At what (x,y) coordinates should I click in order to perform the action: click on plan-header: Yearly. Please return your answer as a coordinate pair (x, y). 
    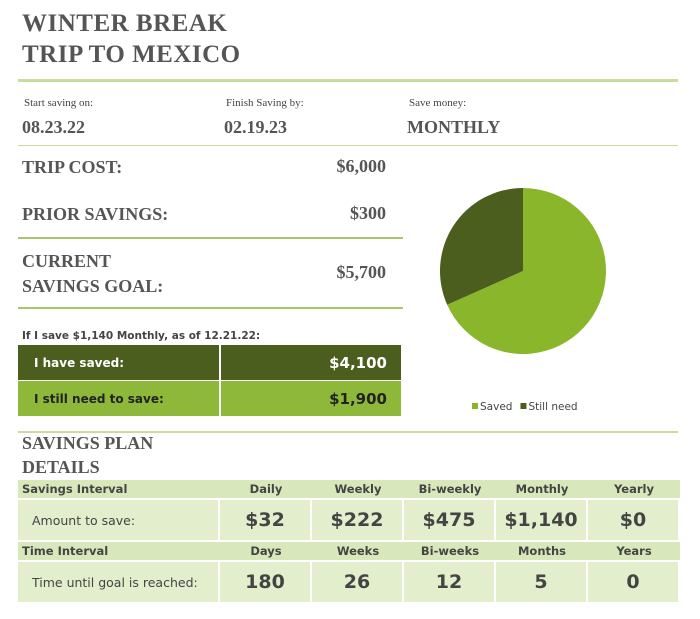
    Looking at the image, I should click on (634, 489).